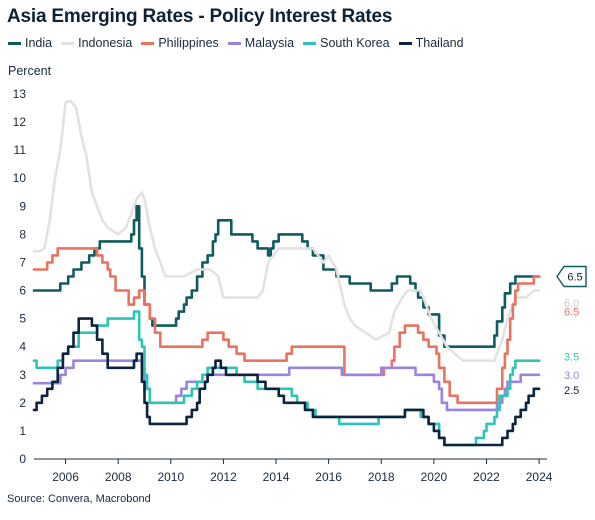  I want to click on legend-label-malaysia: Malaysia, so click(269, 43).